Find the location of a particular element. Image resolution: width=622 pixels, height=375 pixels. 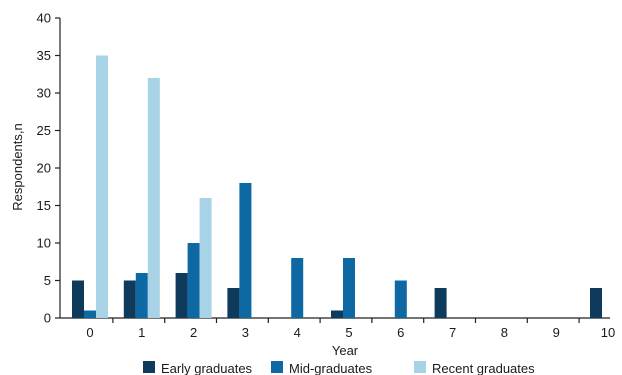

y-axis-title: Respondents,n is located at coordinates (17, 166).